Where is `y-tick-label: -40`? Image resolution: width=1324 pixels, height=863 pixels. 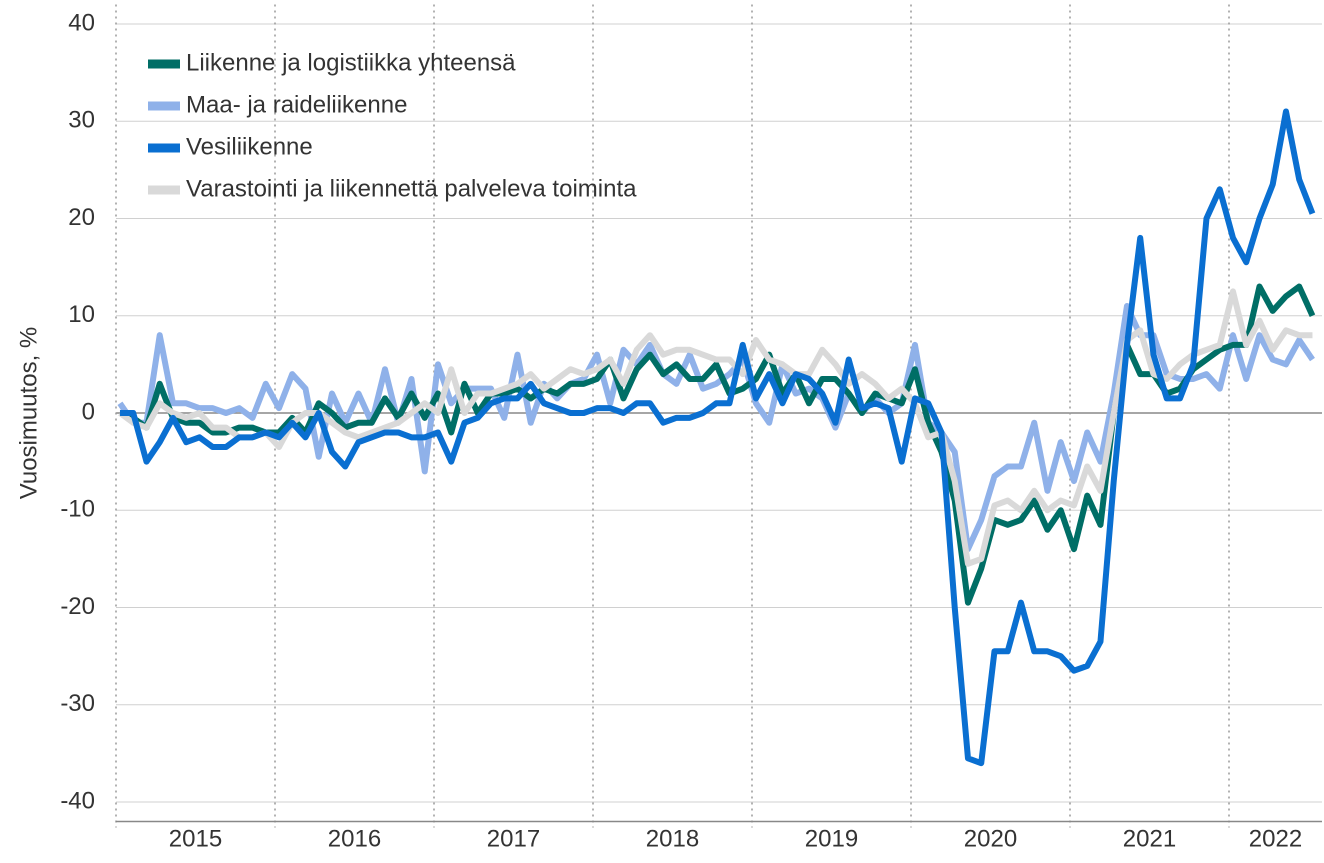 y-tick-label: -40 is located at coordinates (77, 800).